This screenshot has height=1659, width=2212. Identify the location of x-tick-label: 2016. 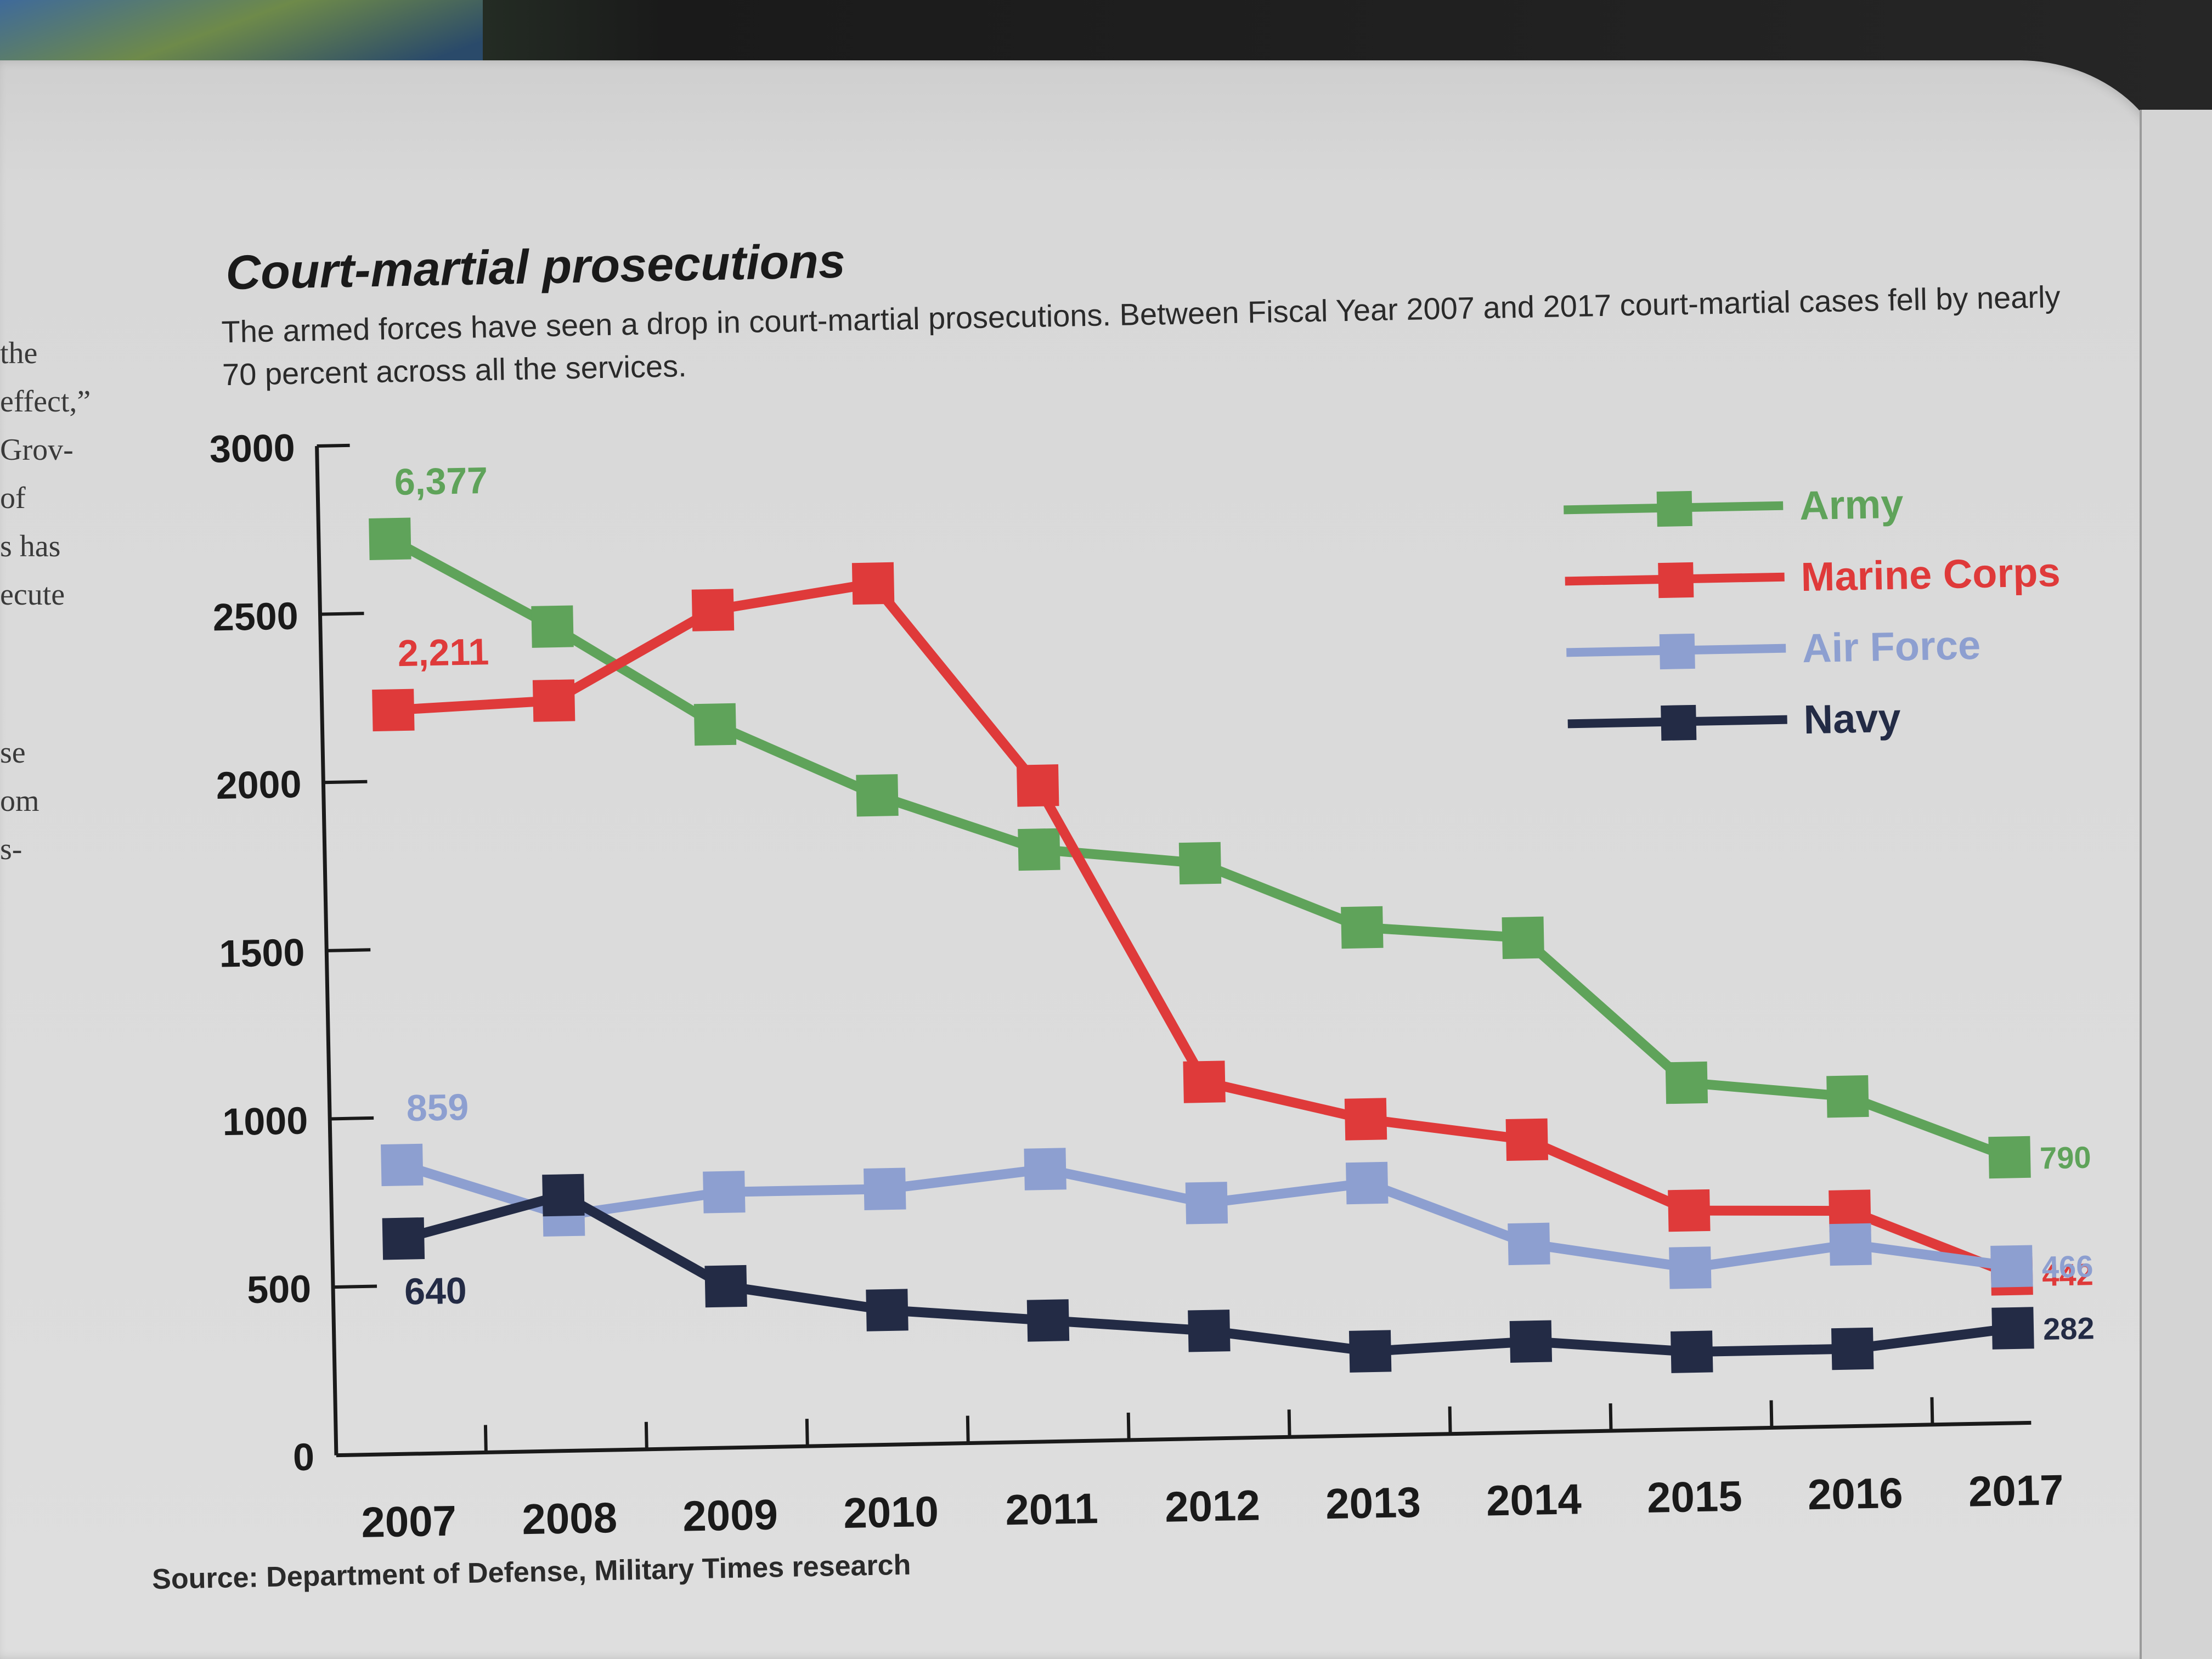
(1855, 1494).